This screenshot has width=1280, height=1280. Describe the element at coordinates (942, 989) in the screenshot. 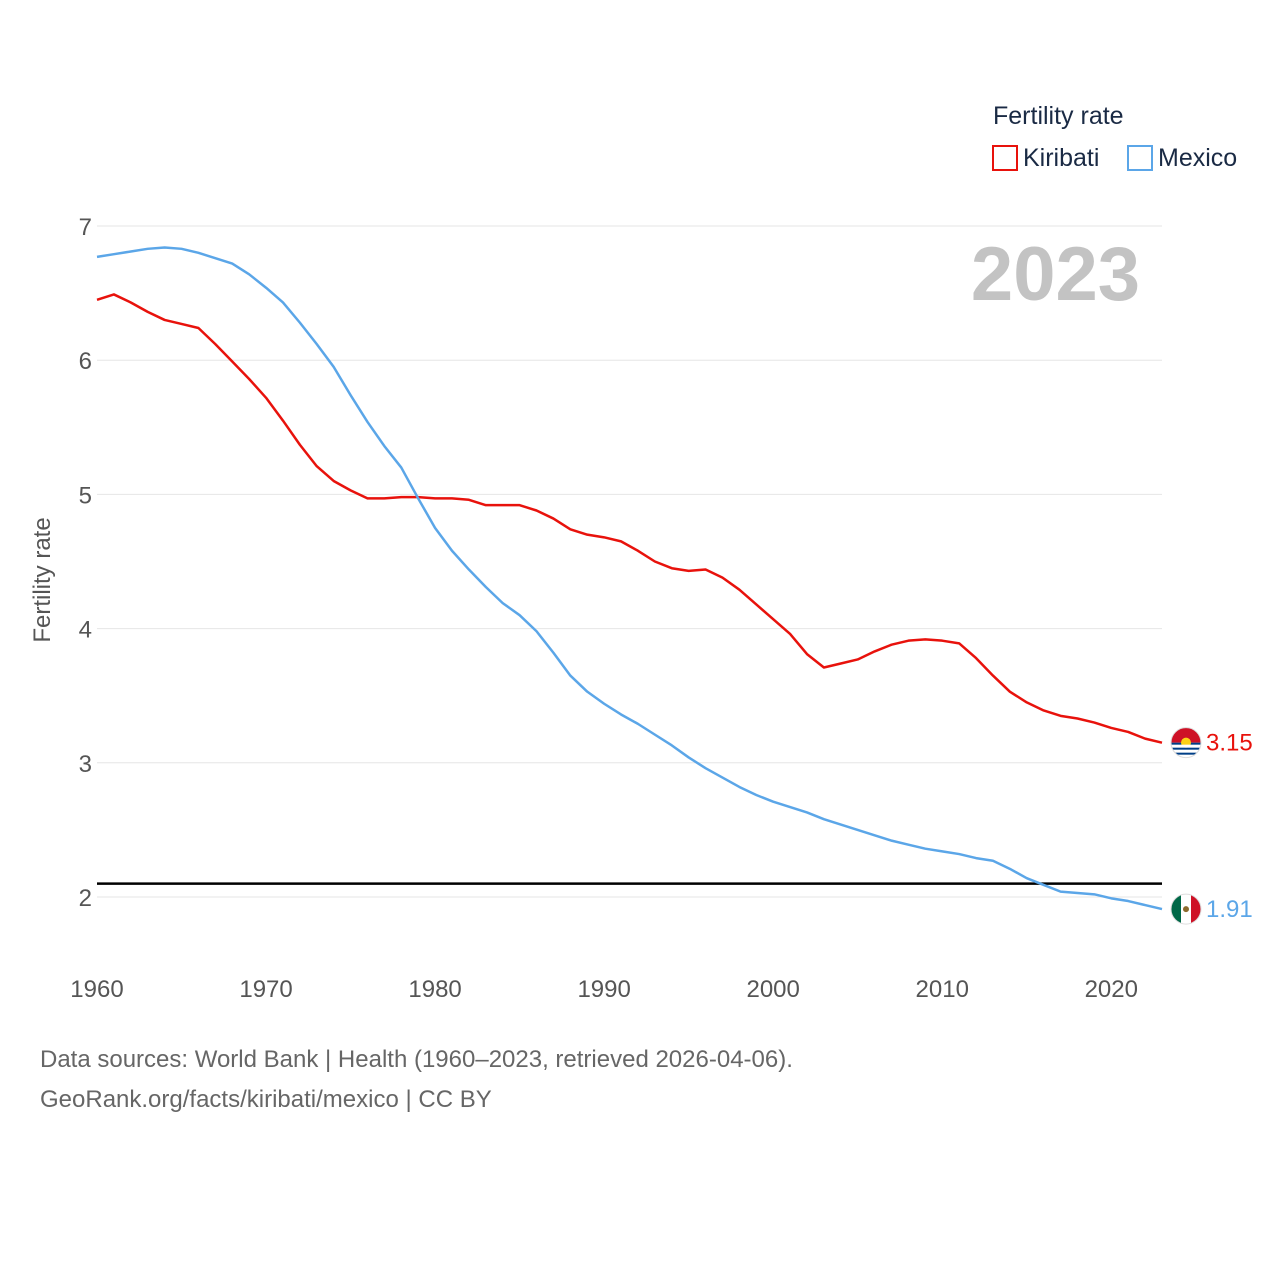

I see `x-tick-label-2010: 2010` at that location.